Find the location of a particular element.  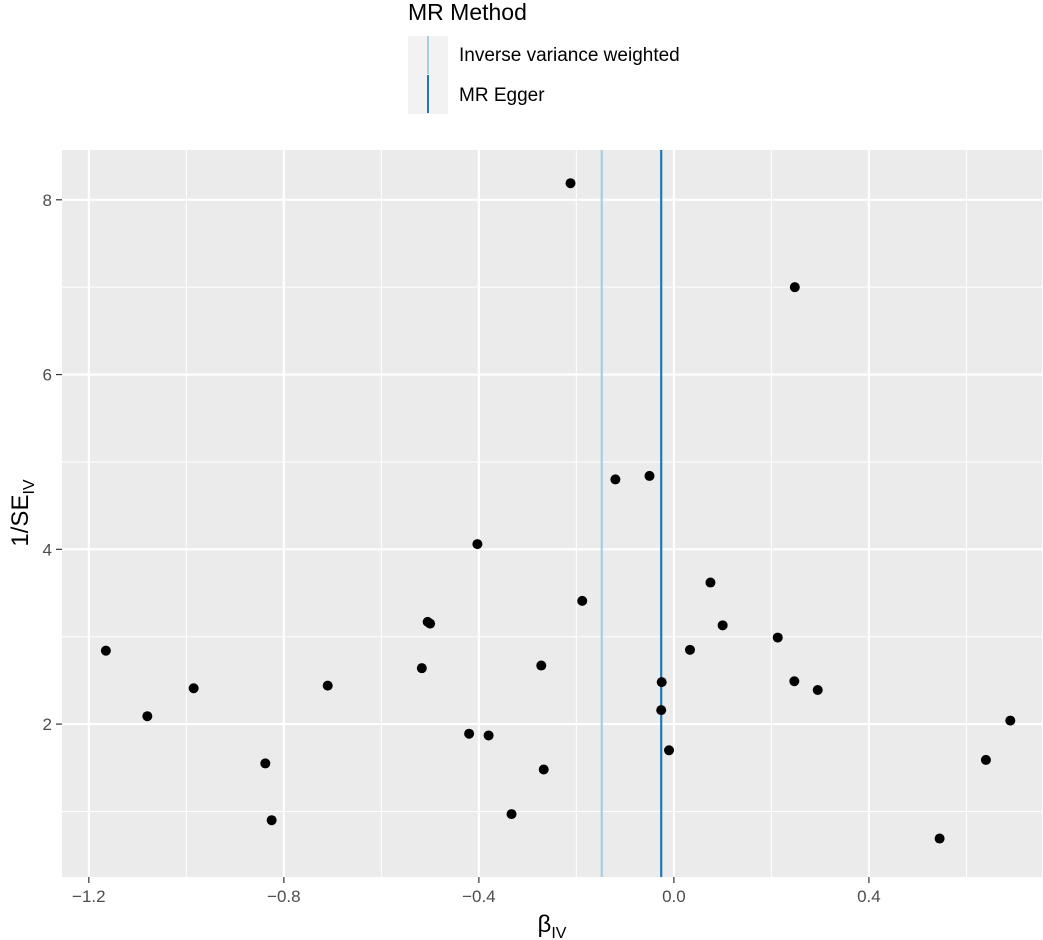

reference-lines is located at coordinates (631, 513).